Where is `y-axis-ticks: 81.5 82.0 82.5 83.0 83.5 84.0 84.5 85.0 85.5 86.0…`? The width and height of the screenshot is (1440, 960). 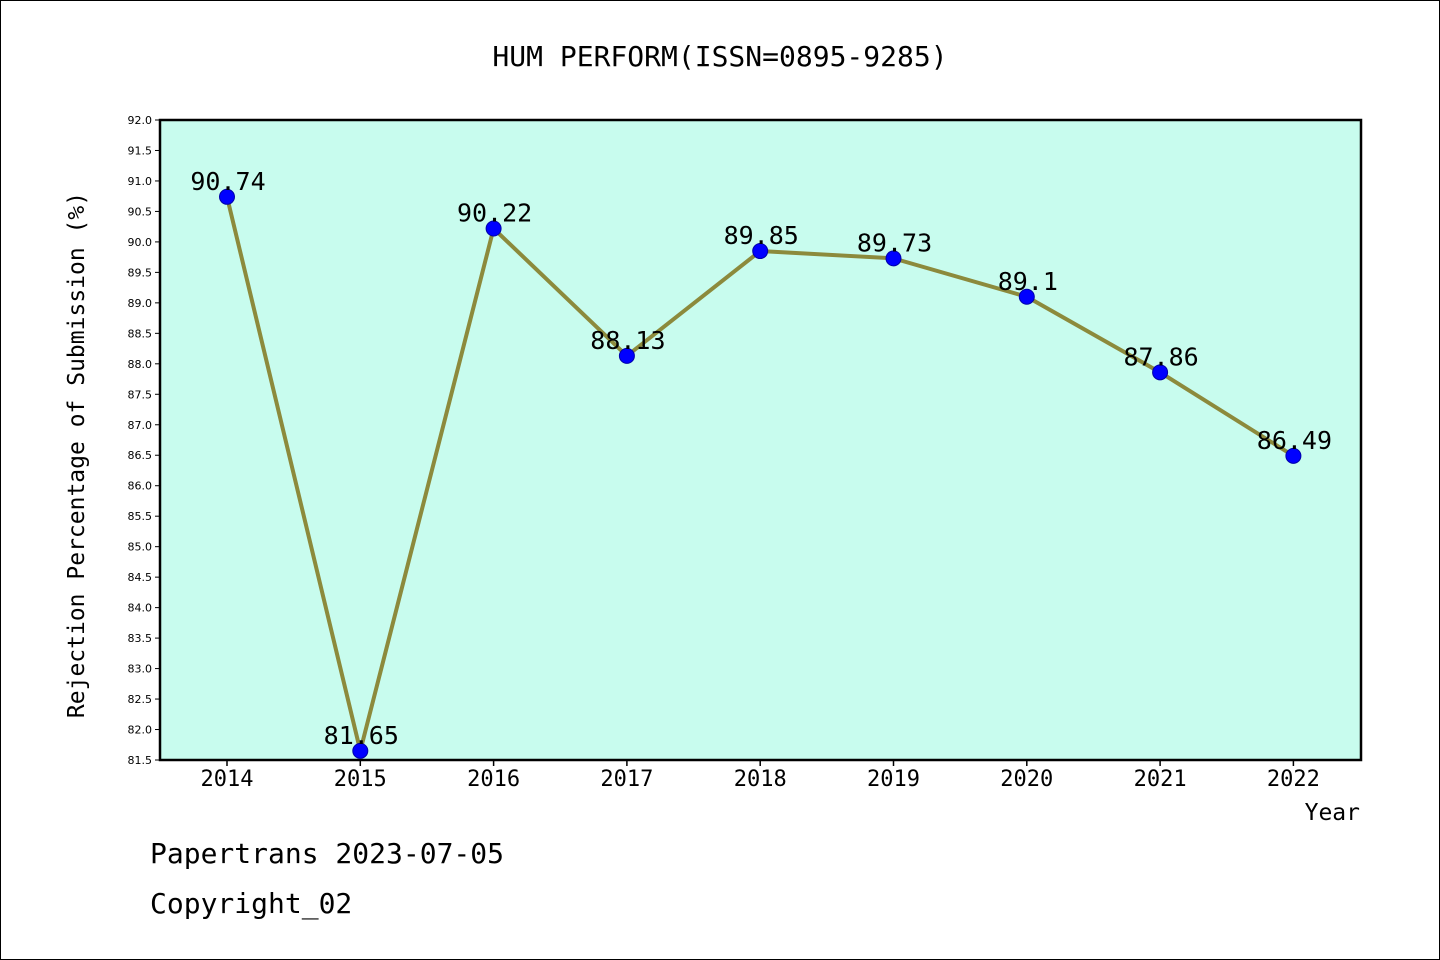 y-axis-ticks: 81.5 82.0 82.5 83.0 83.5 84.0 84.5 85.0 85.5 86.0… is located at coordinates (144, 440).